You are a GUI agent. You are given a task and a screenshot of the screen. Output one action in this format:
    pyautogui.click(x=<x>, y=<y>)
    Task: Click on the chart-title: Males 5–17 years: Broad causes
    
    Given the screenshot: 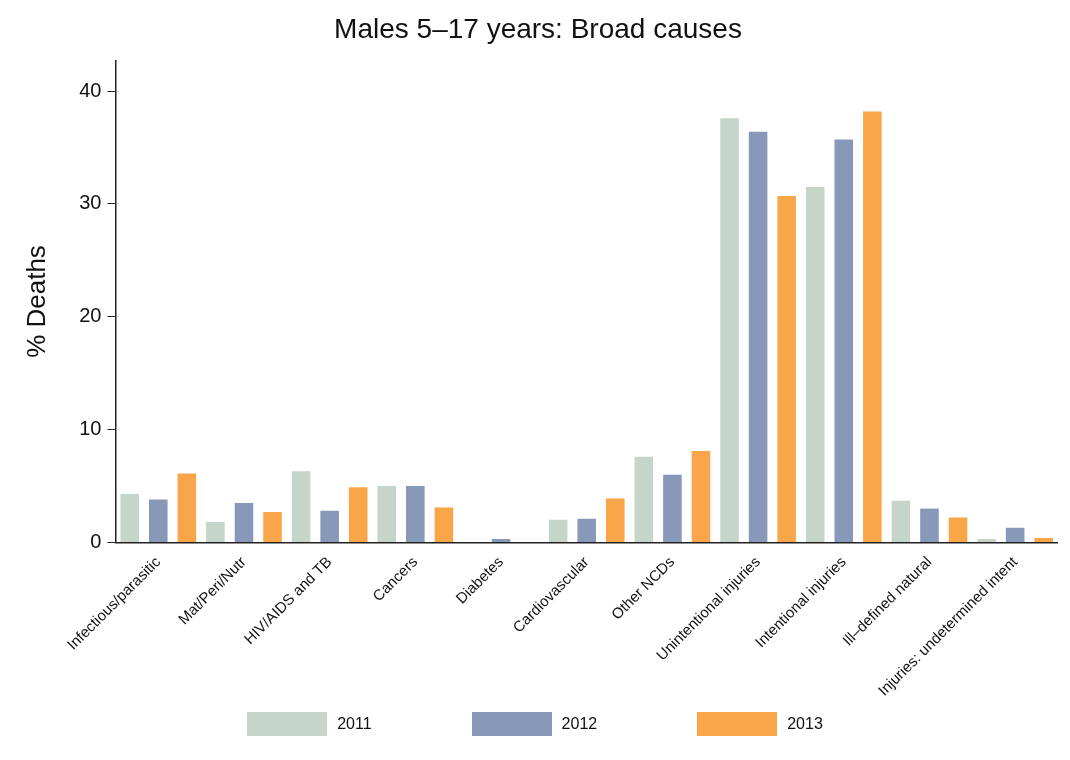 What is the action you would take?
    pyautogui.click(x=538, y=28)
    